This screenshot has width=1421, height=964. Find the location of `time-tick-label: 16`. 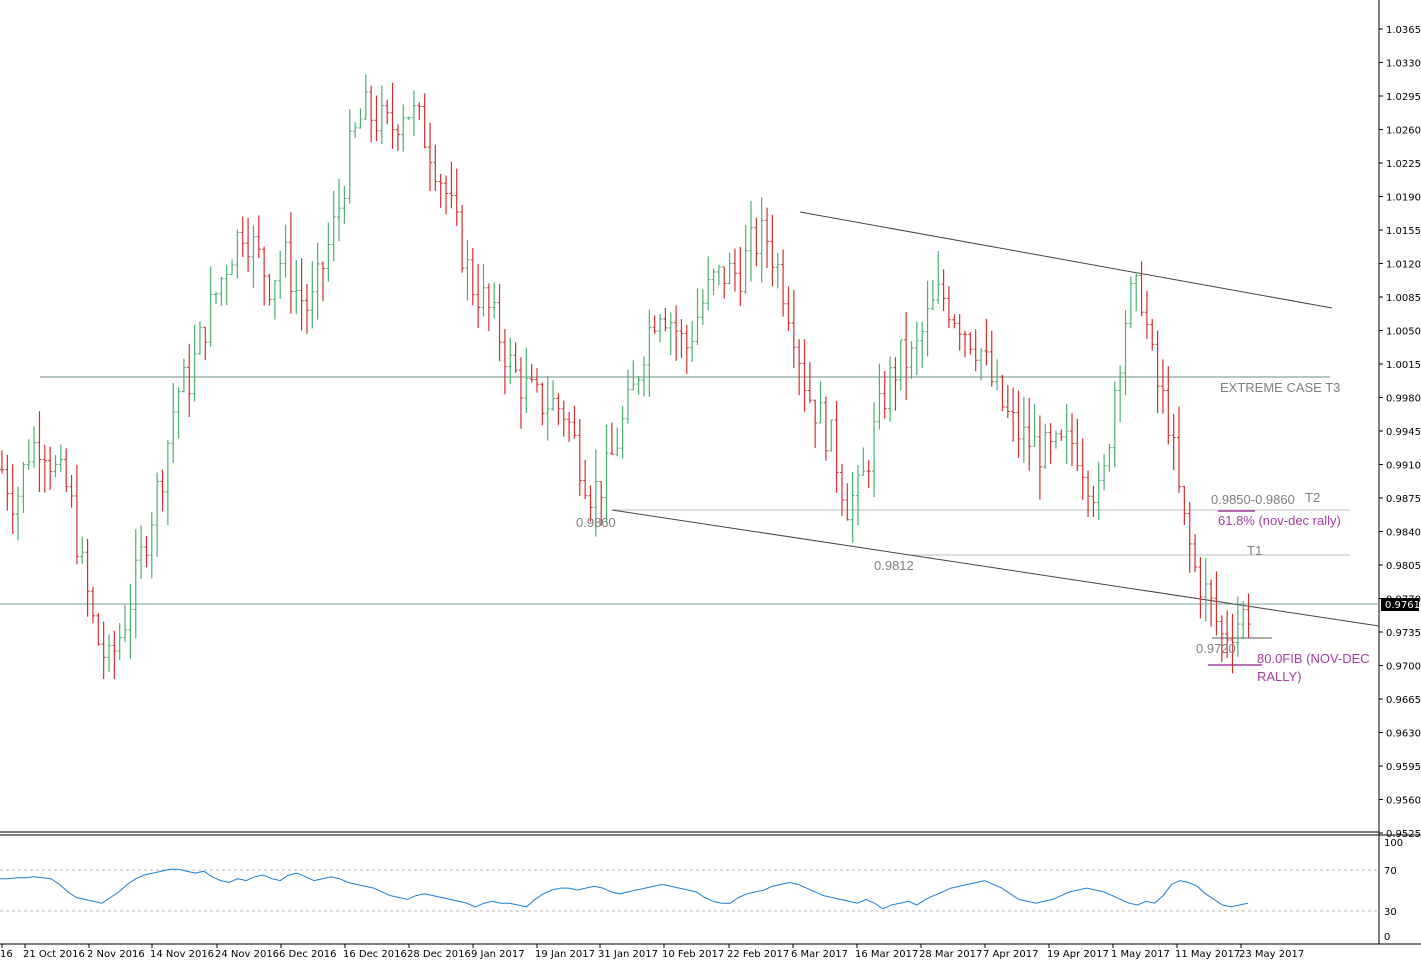

time-tick-label: 16 is located at coordinates (6, 954).